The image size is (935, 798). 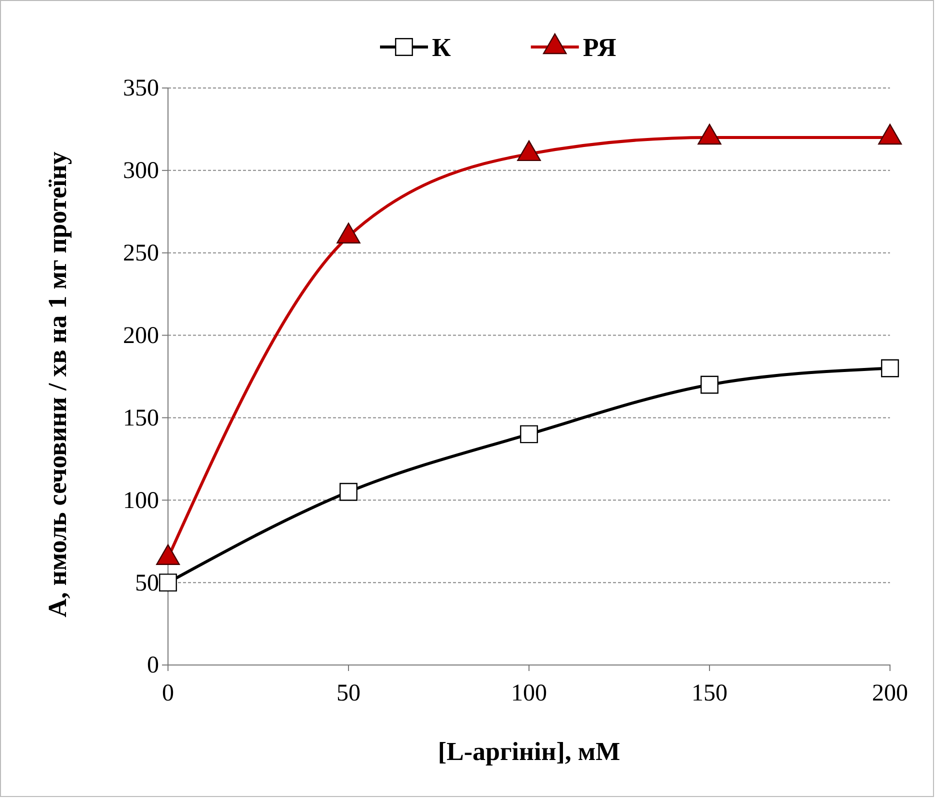 I want to click on y-tick-label: 250, so click(x=141, y=253).